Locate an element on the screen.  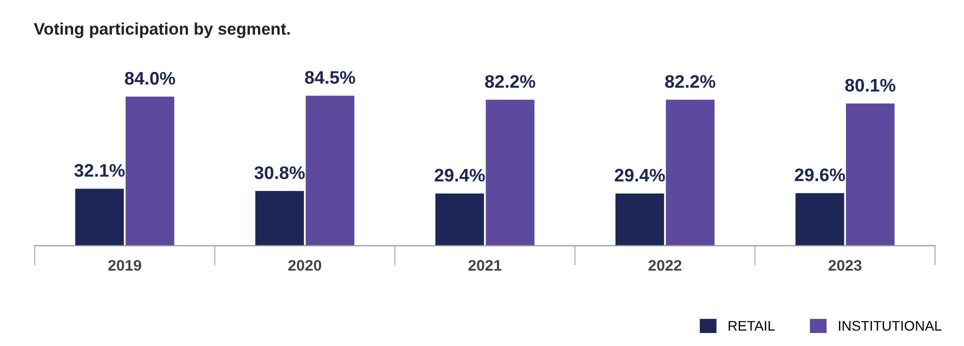
x-tick-label: 2019 is located at coordinates (125, 265).